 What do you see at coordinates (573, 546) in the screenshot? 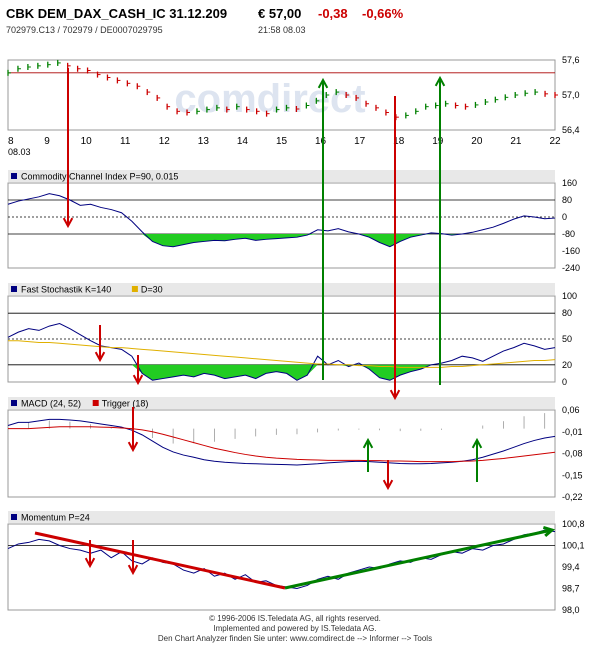
I see `y-tick-label-momentum: 100,1` at bounding box center [573, 546].